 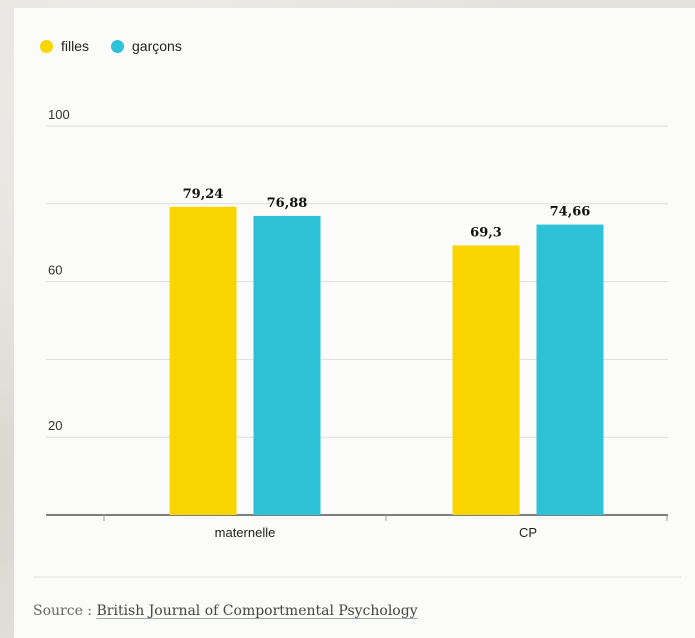 I want to click on y-tick-label: 100, so click(x=59, y=114).